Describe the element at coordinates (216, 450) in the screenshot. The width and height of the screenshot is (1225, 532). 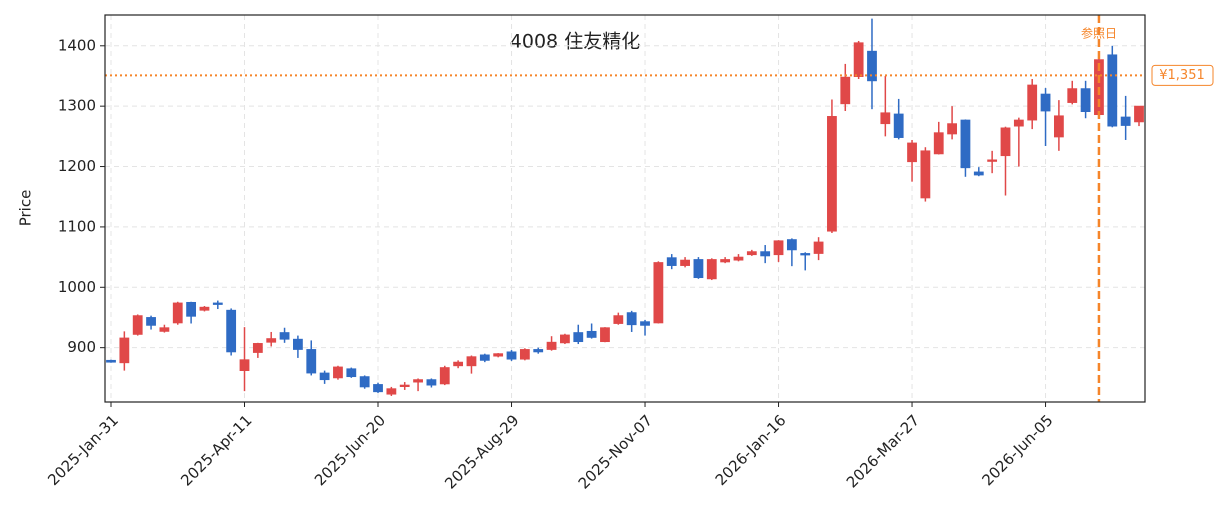
I see `x-tick-label: 2025-Apr-11` at that location.